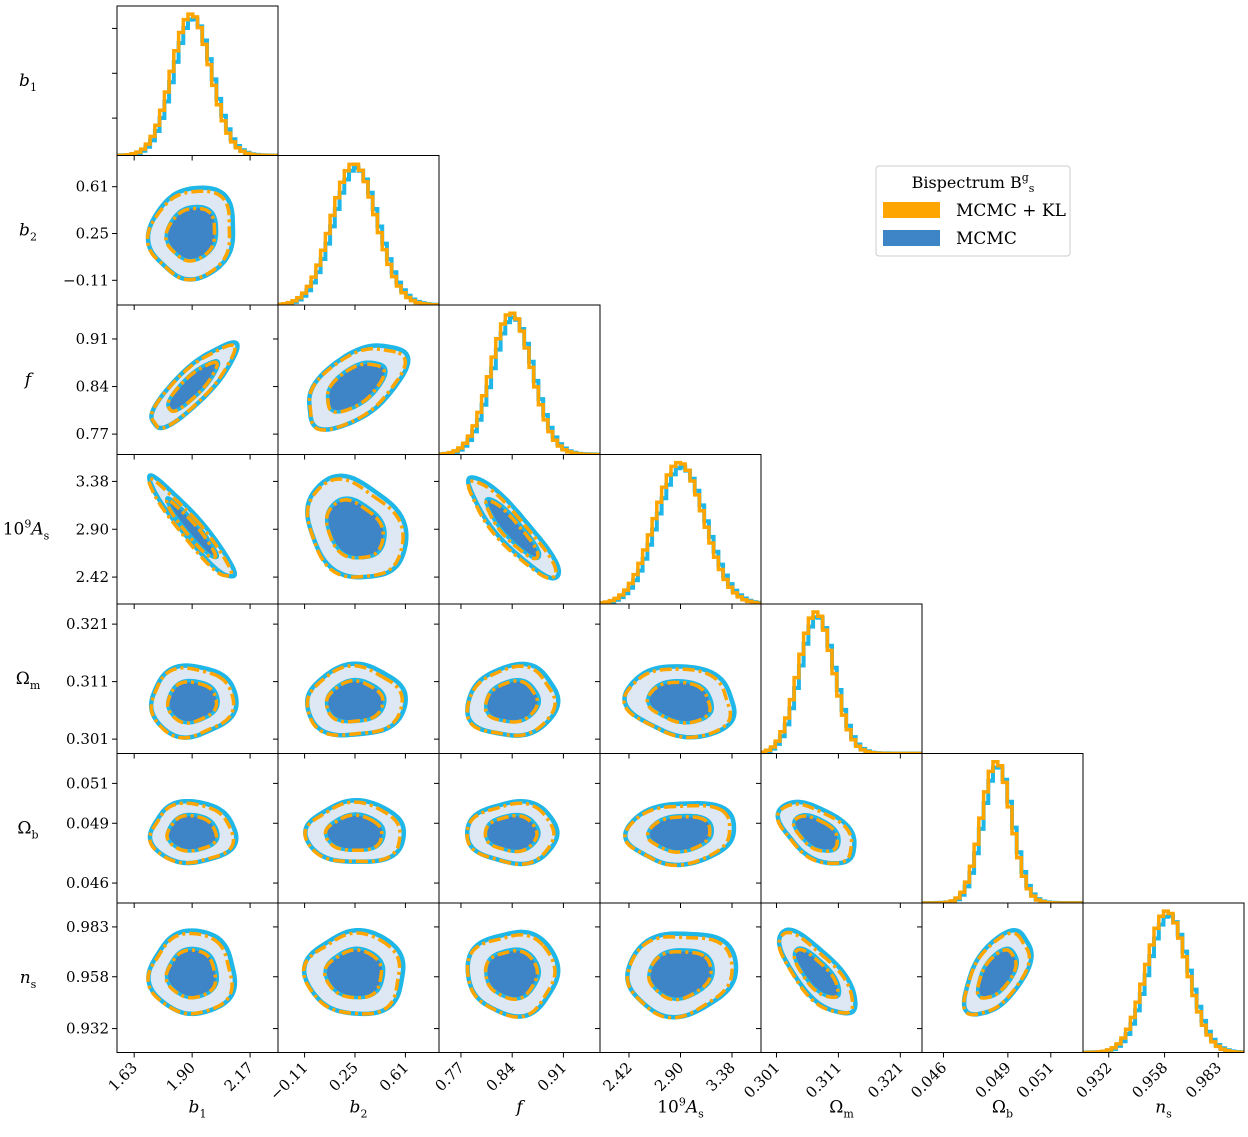  Describe the element at coordinates (92, 234) in the screenshot. I see `y-tick-label: 0.25` at that location.